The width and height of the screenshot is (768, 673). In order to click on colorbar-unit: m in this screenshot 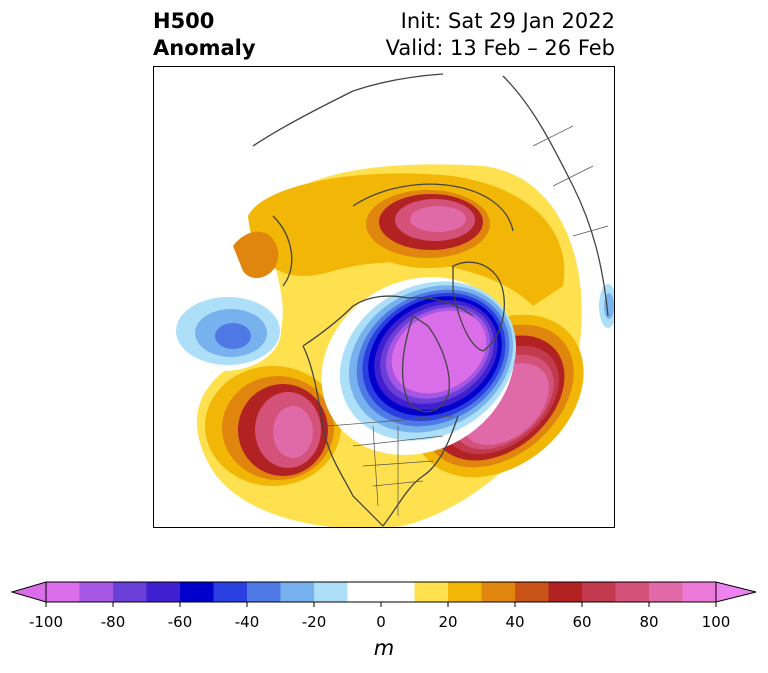, I will do `click(384, 648)`.